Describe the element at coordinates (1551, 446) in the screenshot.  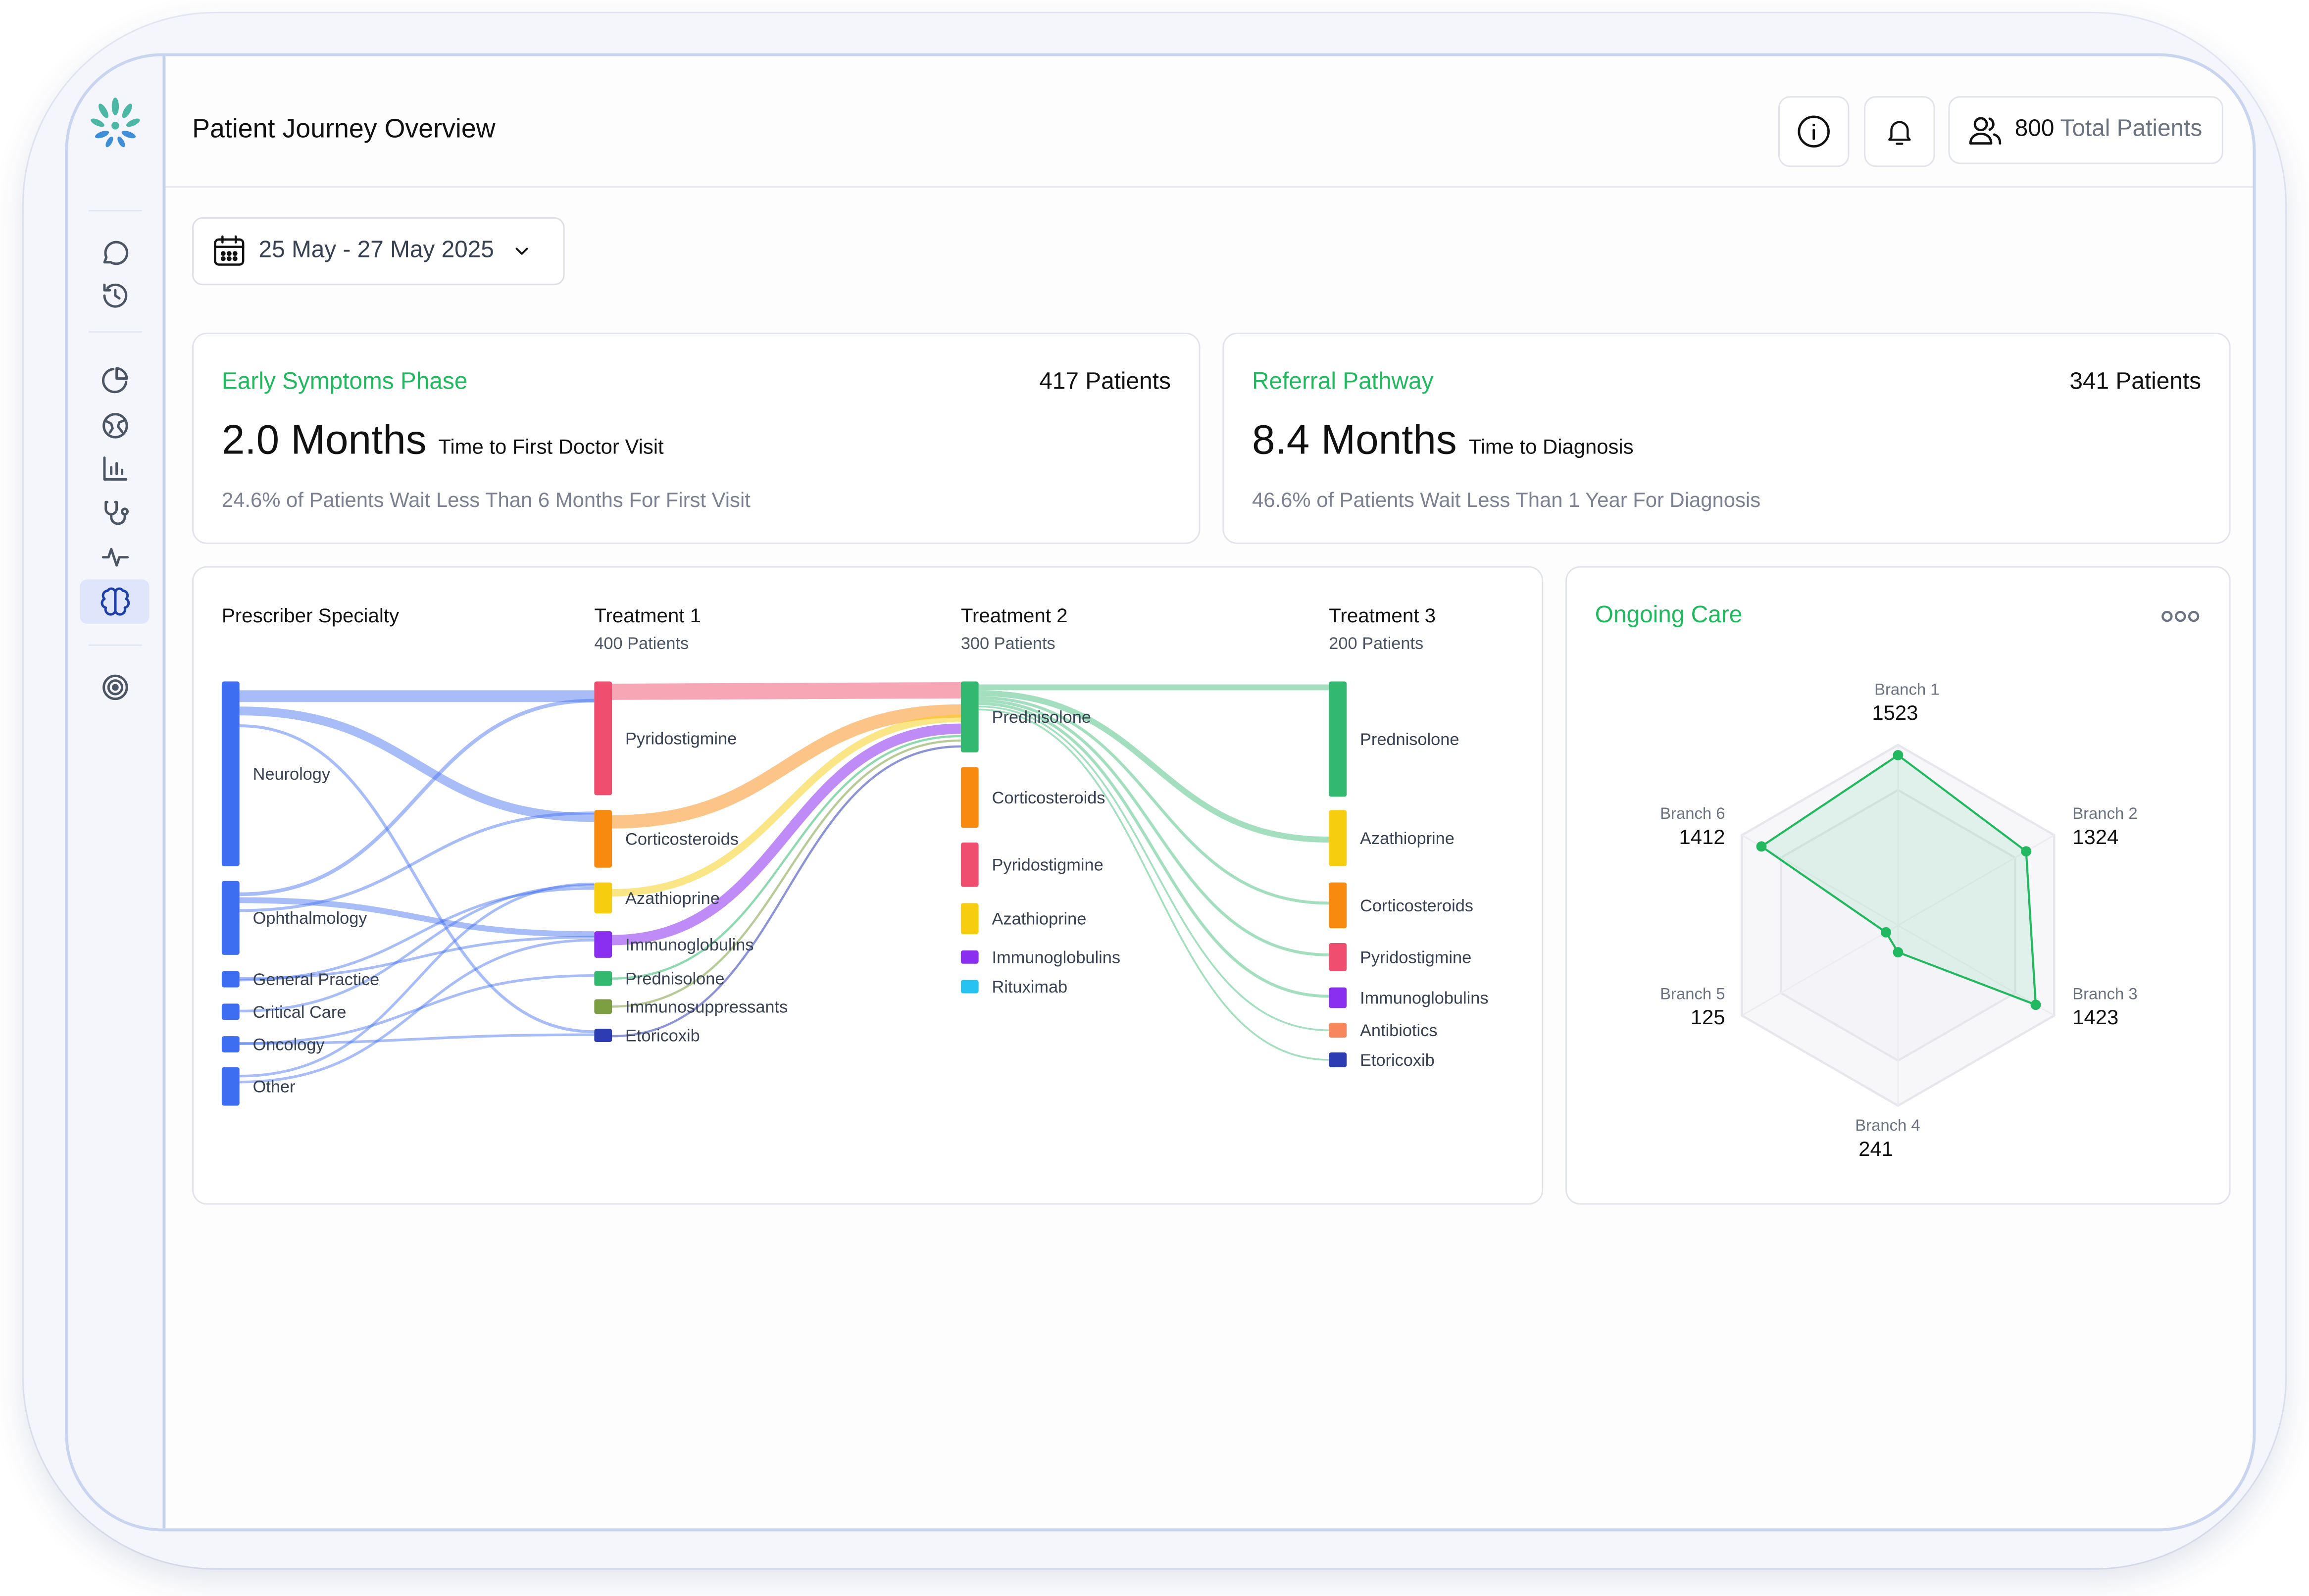
I see `kpi-card-metric: Time to Diagnosis` at that location.